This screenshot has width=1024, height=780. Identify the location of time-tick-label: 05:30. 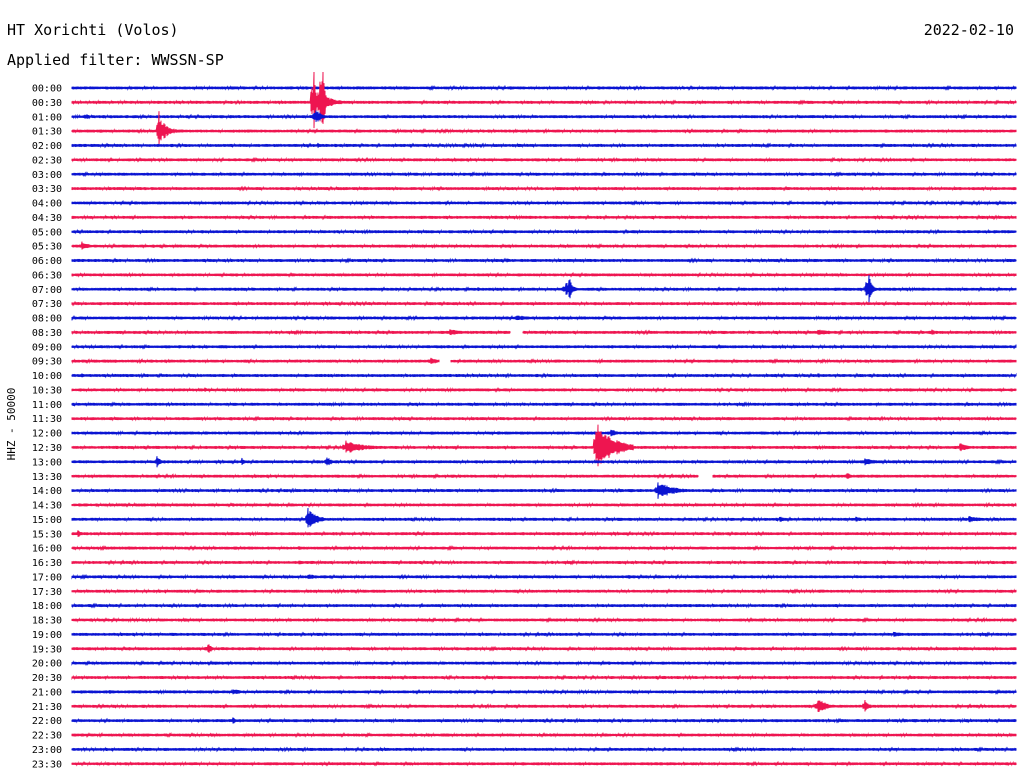
(47, 247).